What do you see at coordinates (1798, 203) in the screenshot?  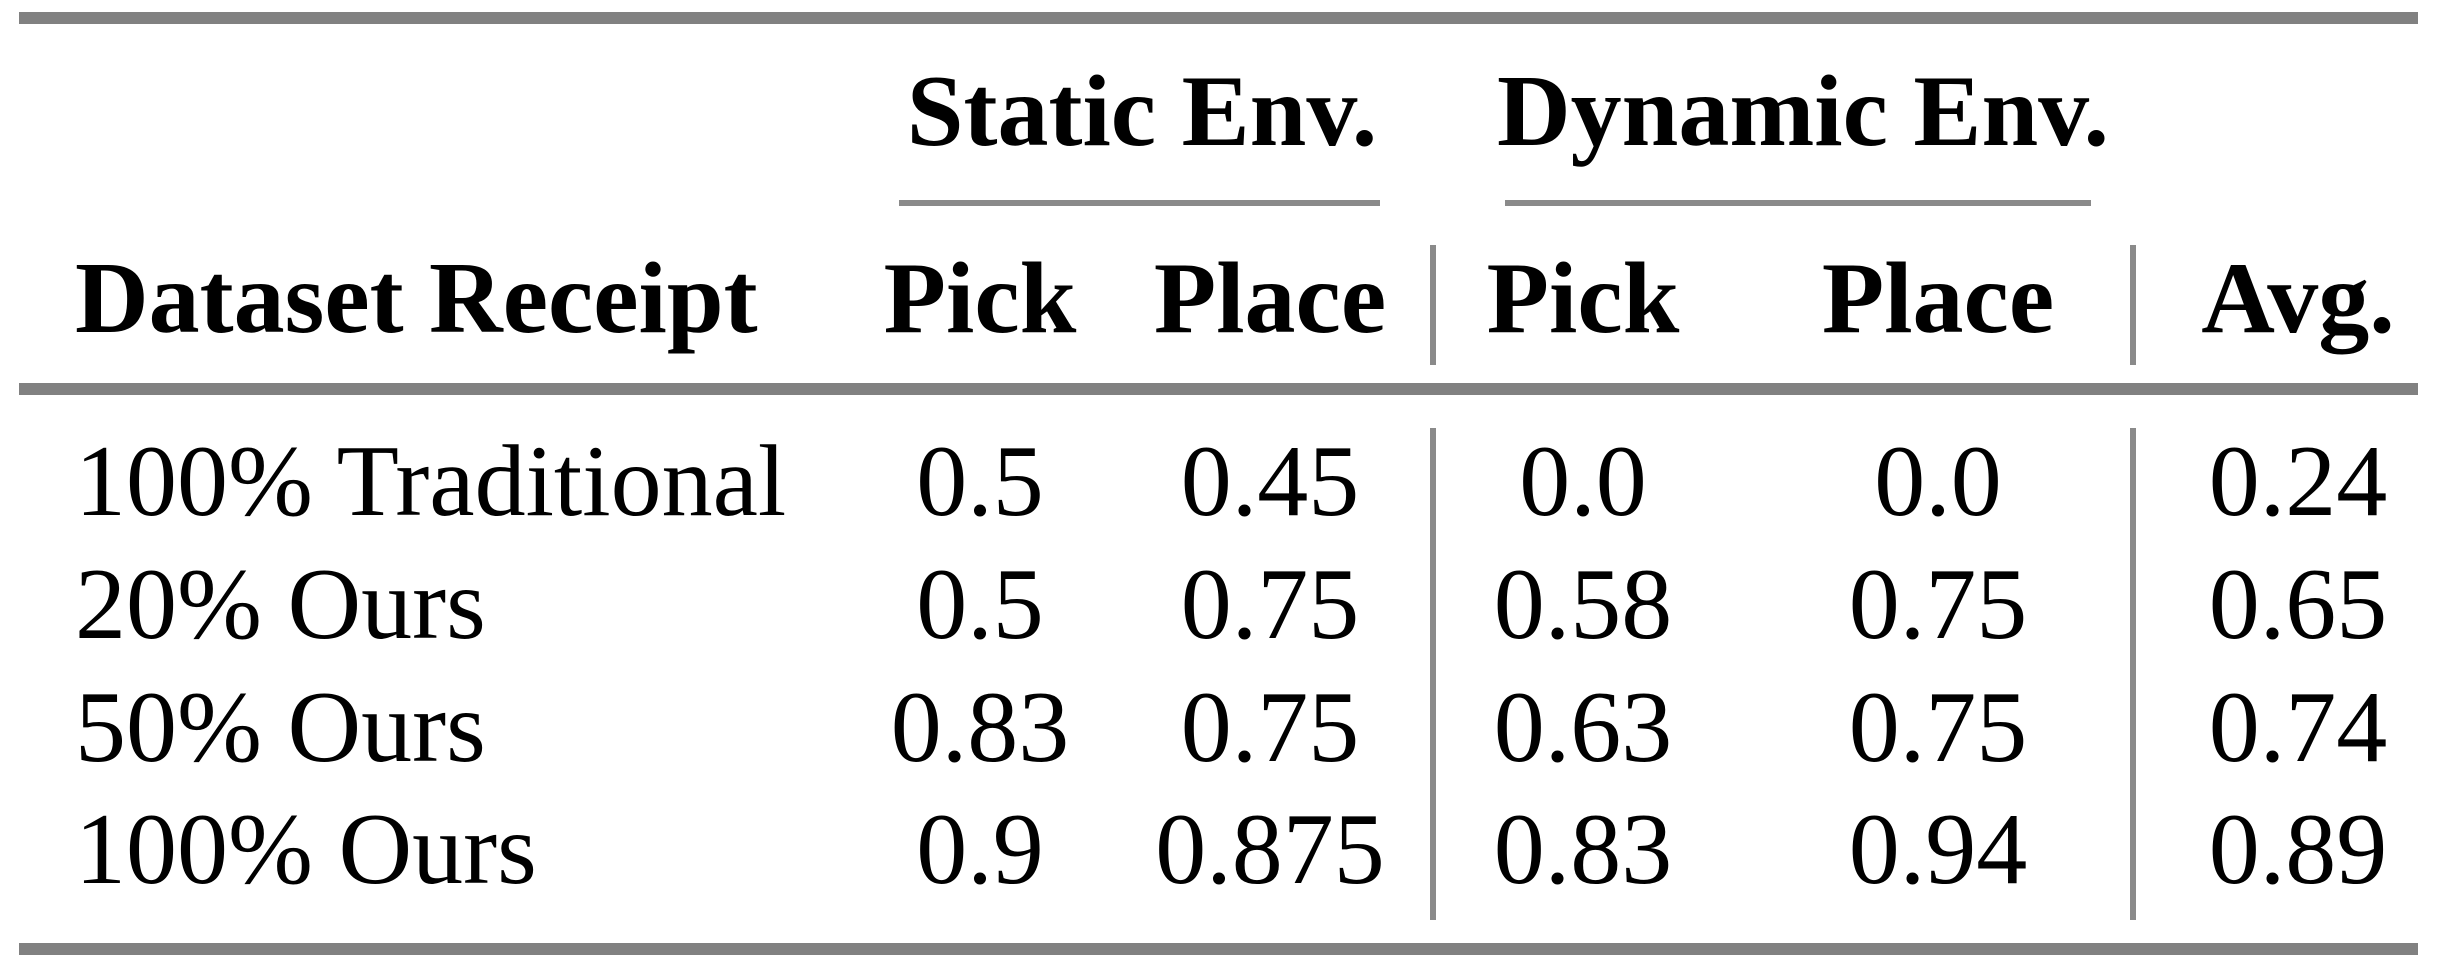 I see `dynamic-env-cmidrule` at bounding box center [1798, 203].